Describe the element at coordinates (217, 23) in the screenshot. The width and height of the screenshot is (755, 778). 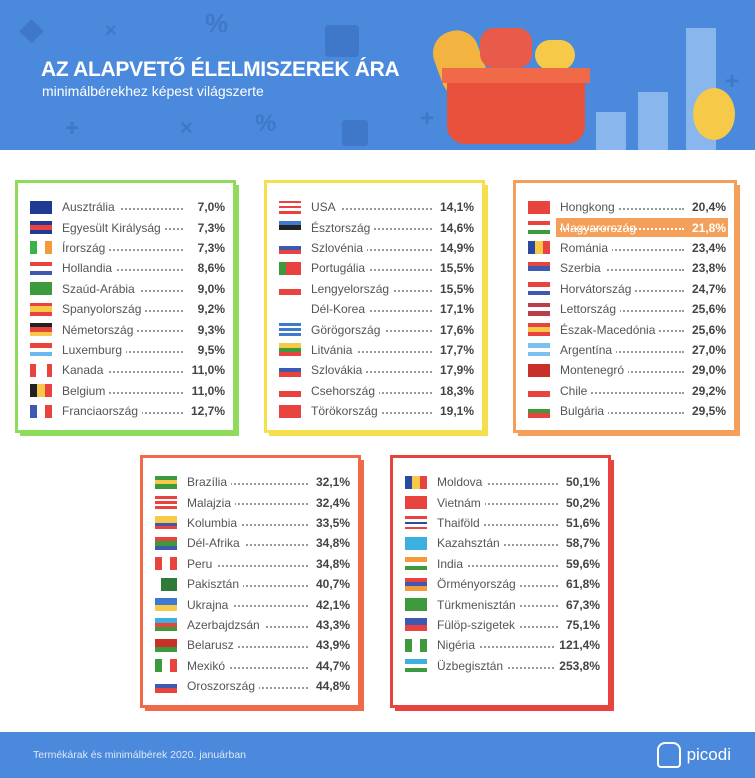
I see `percent-icon: %` at that location.